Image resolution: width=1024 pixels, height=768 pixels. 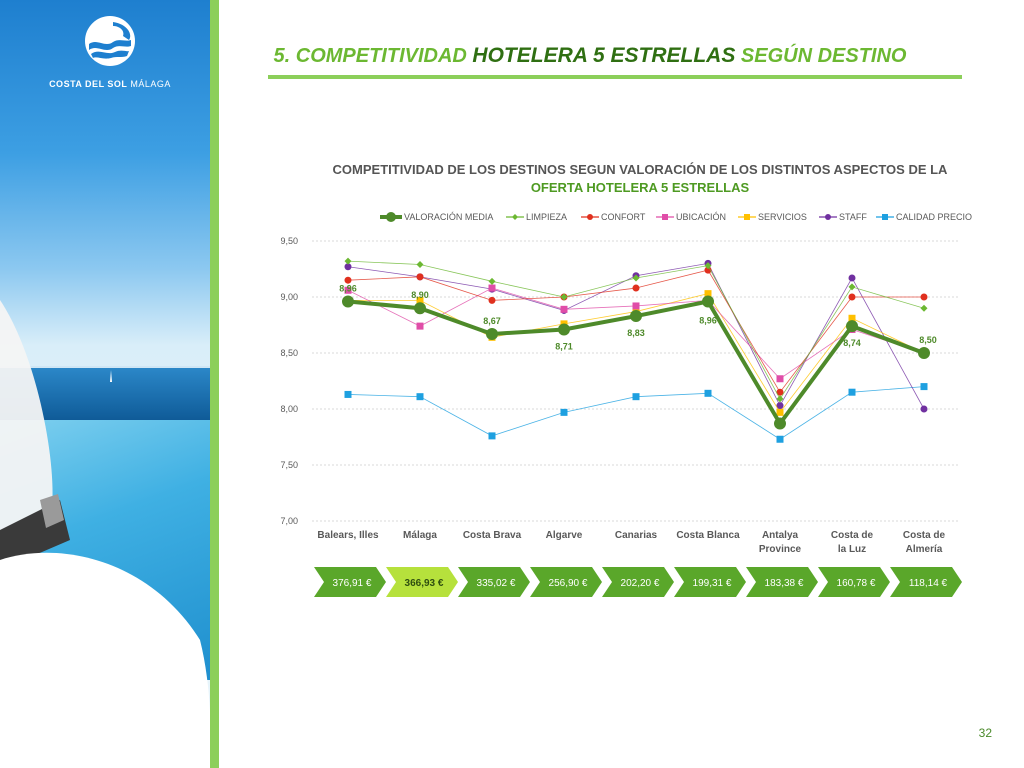 I want to click on price-label: 199,31 €, so click(x=712, y=583).